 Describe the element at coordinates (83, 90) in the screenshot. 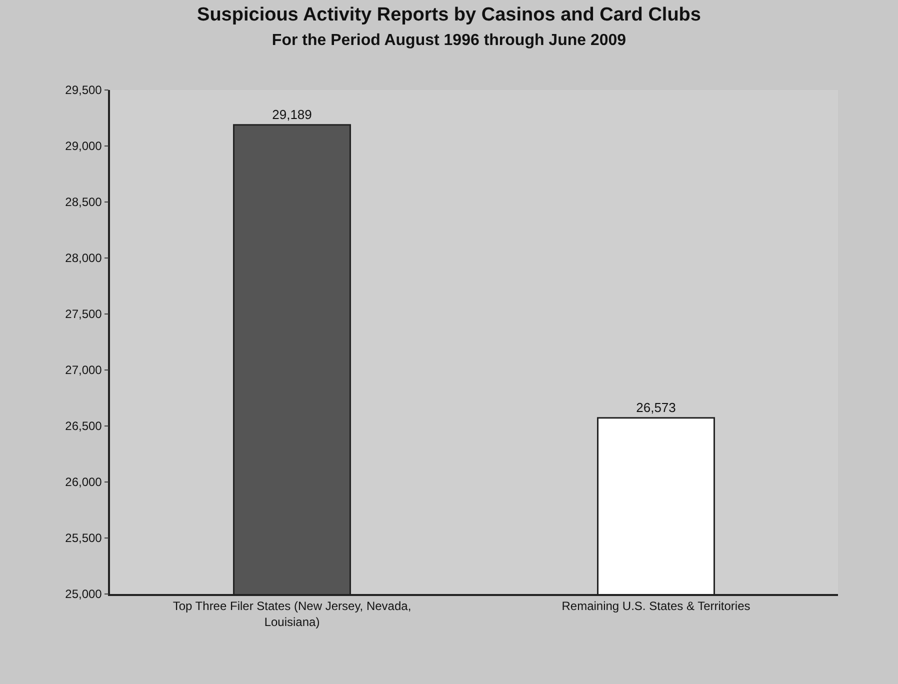

I see `y-tick-label: 29,500` at that location.